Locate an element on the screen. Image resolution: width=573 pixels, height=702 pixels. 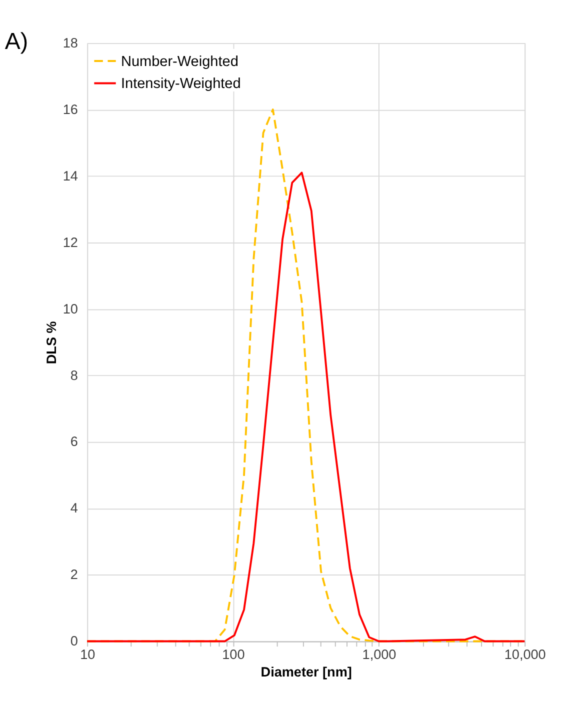
y-tick-label: 18 is located at coordinates (70, 42).